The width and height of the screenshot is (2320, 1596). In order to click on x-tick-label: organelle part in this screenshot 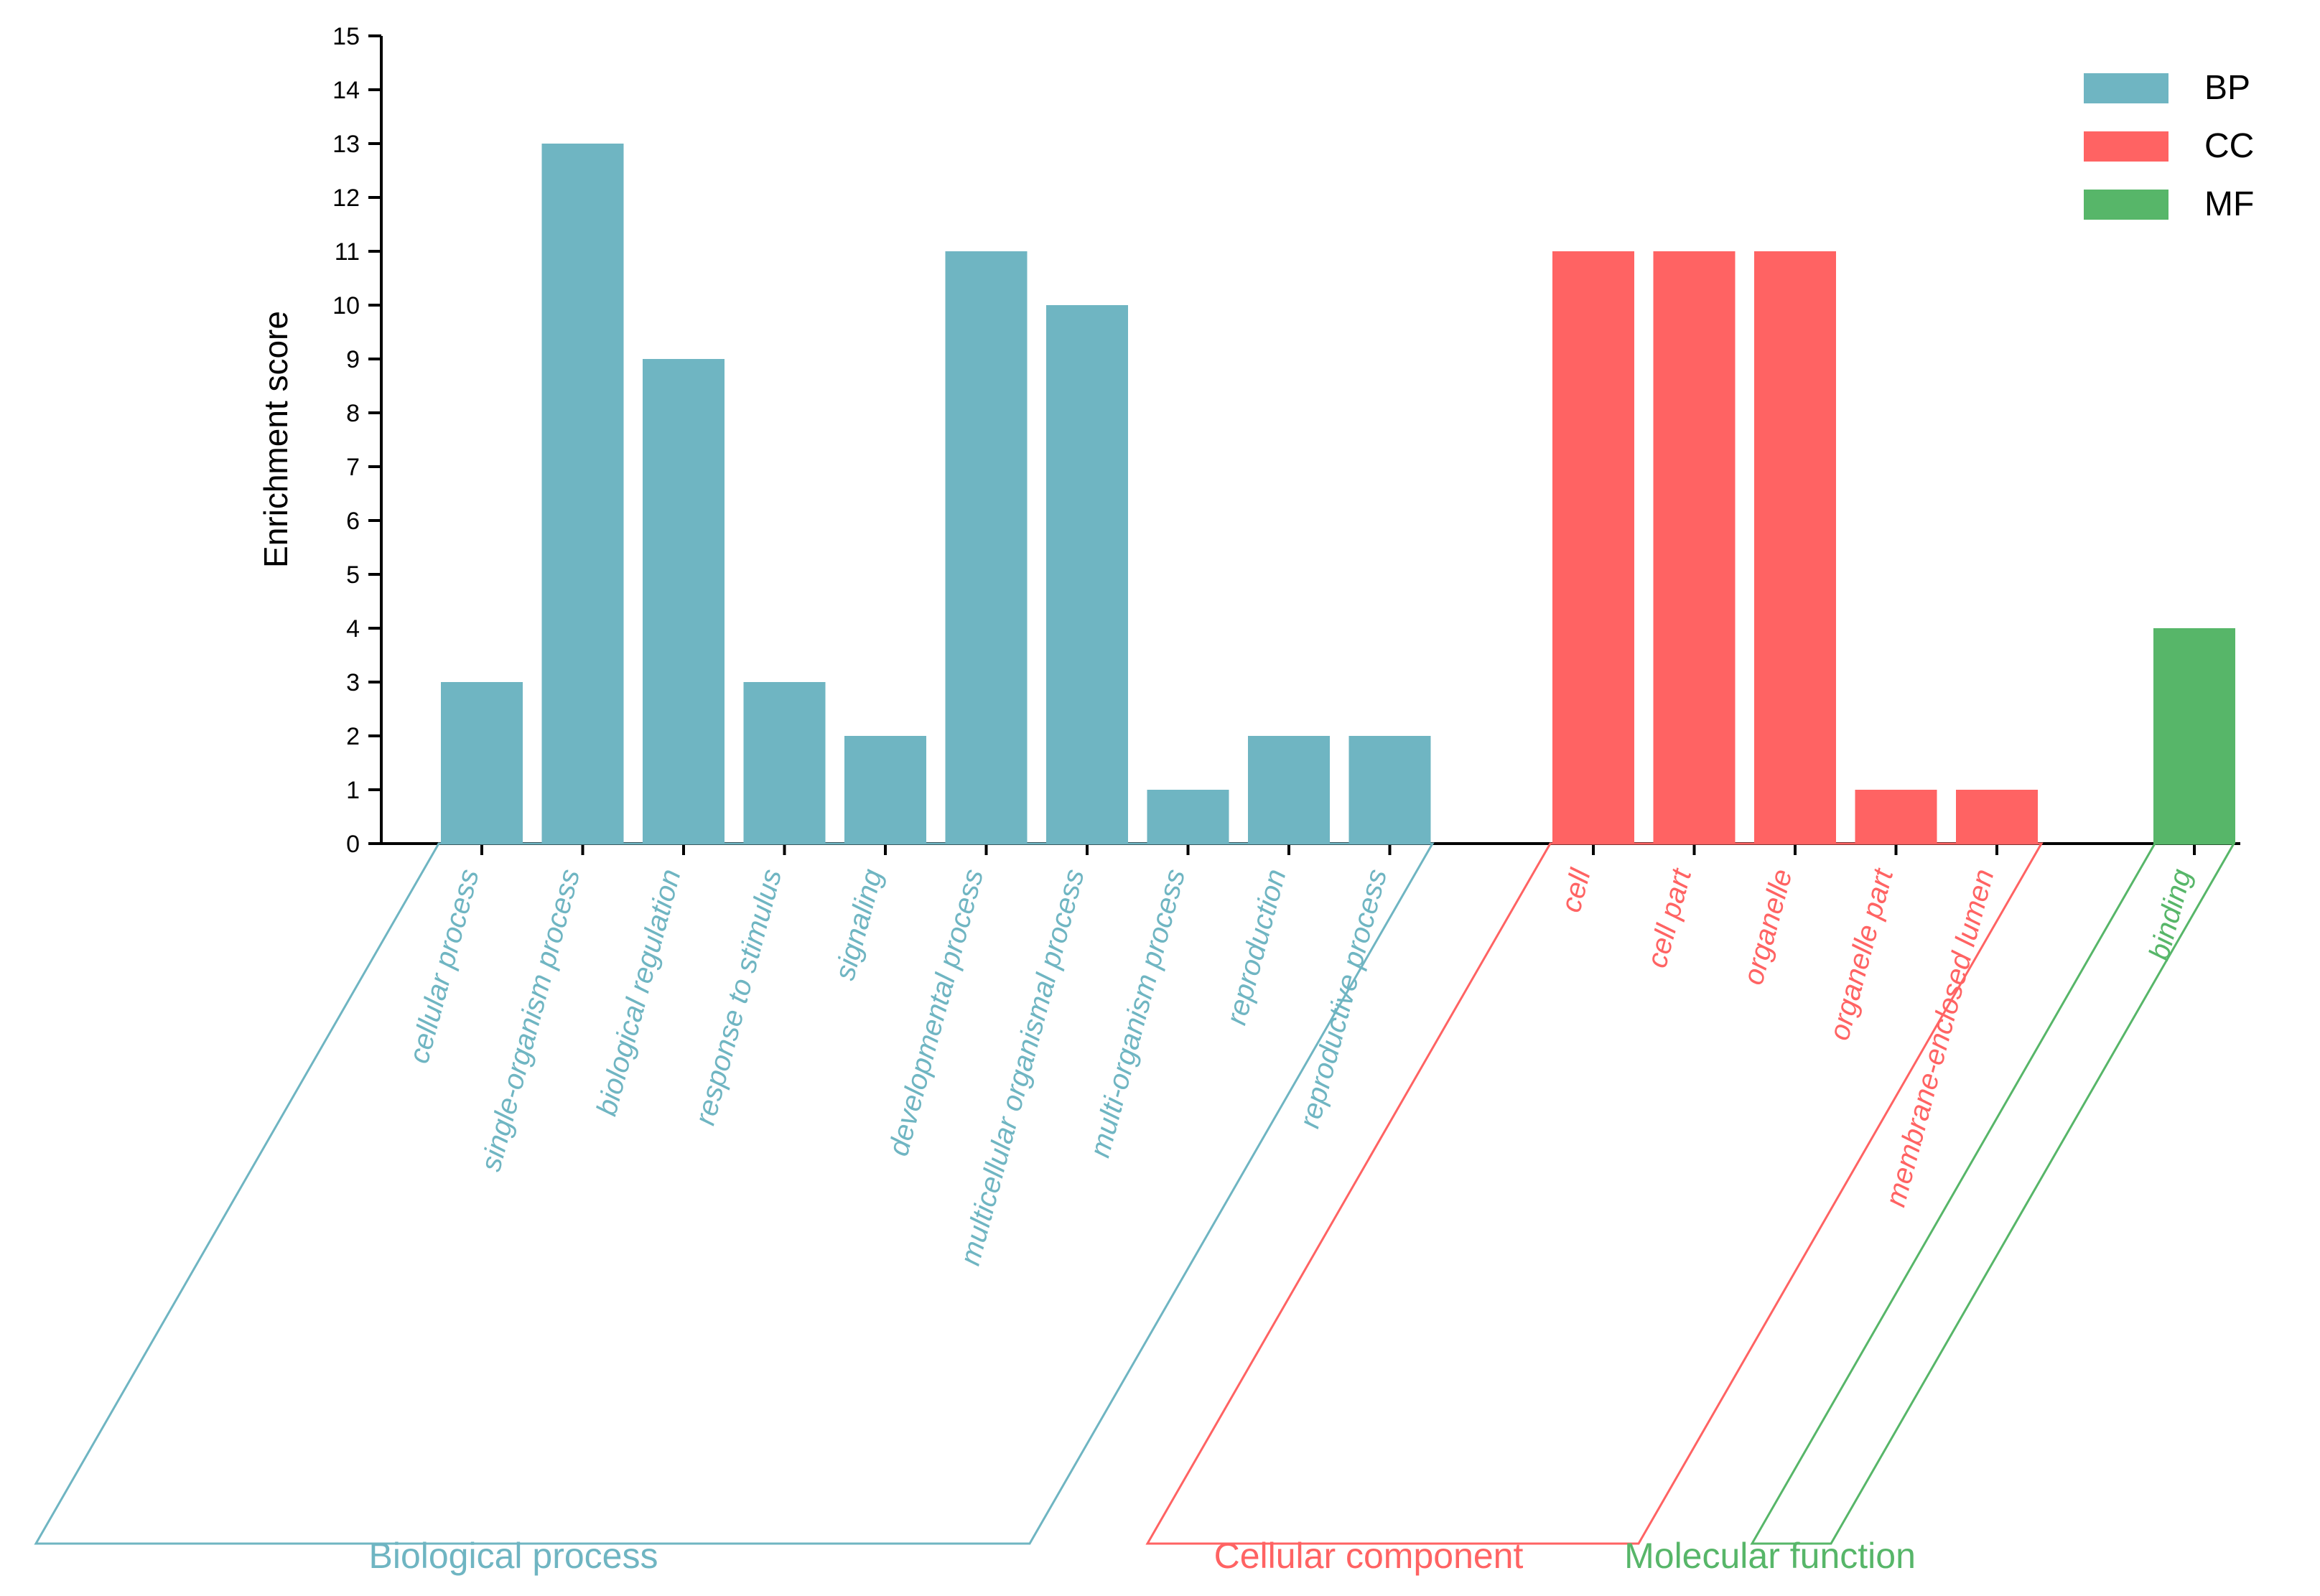, I will do `click(1861, 953)`.